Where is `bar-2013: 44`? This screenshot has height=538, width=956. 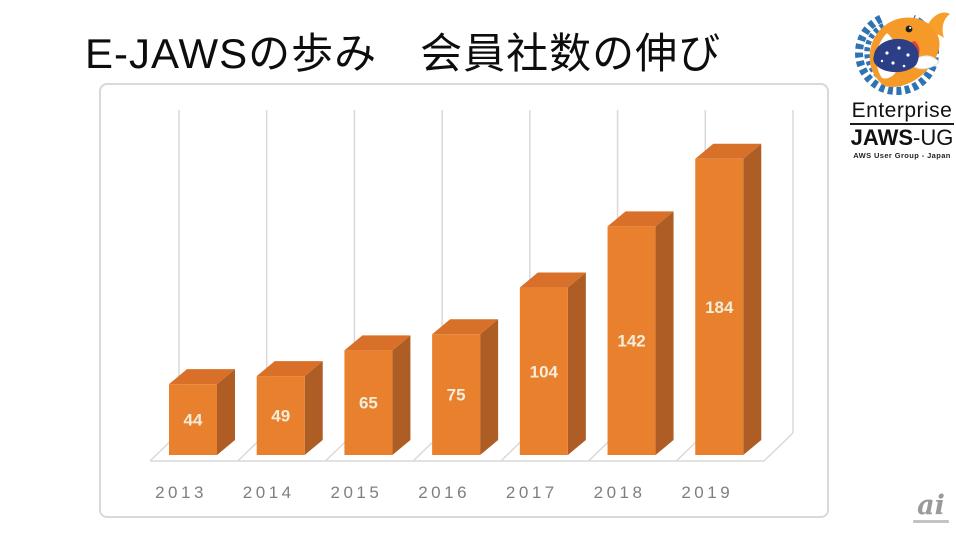
bar-2013: 44 is located at coordinates (202, 412).